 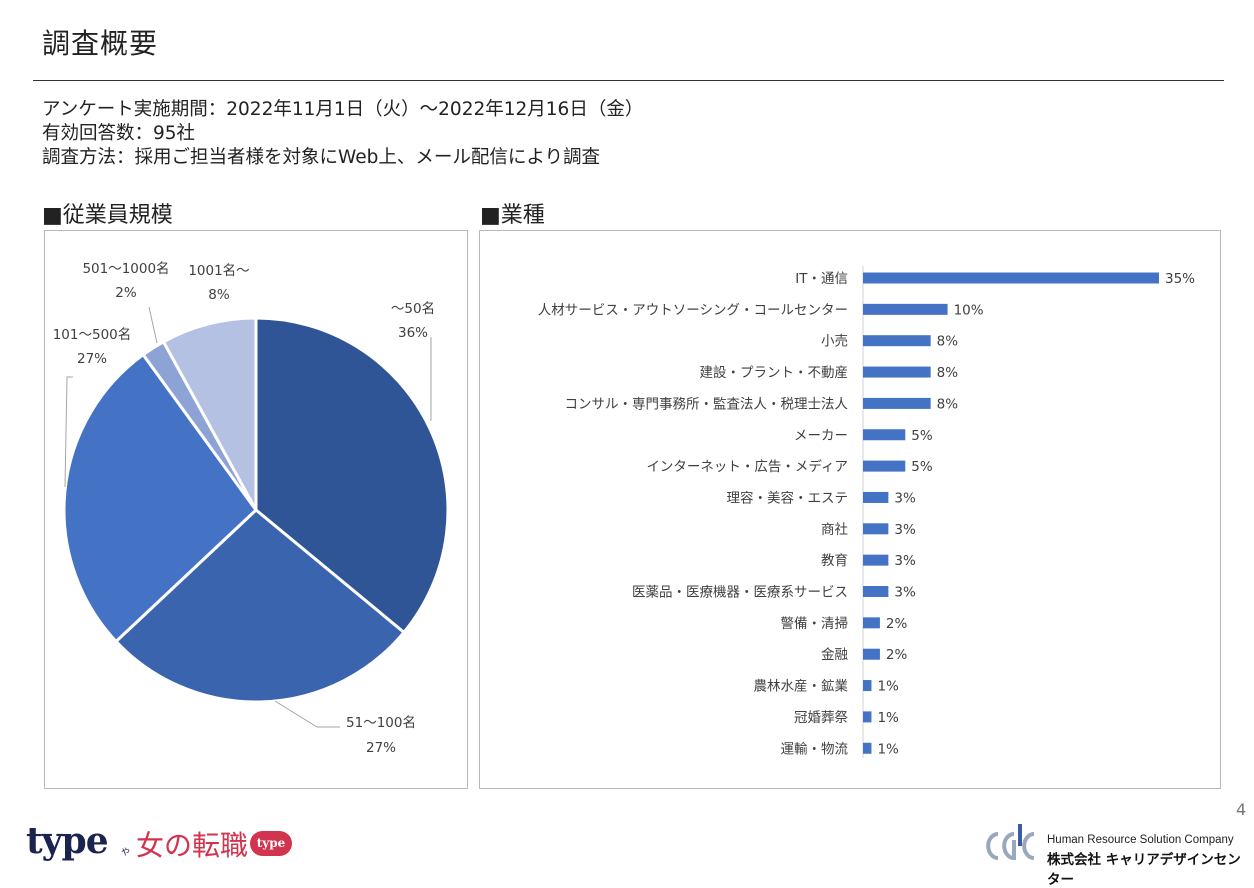 I want to click on pie-category-label: 51～100名, so click(x=381, y=723).